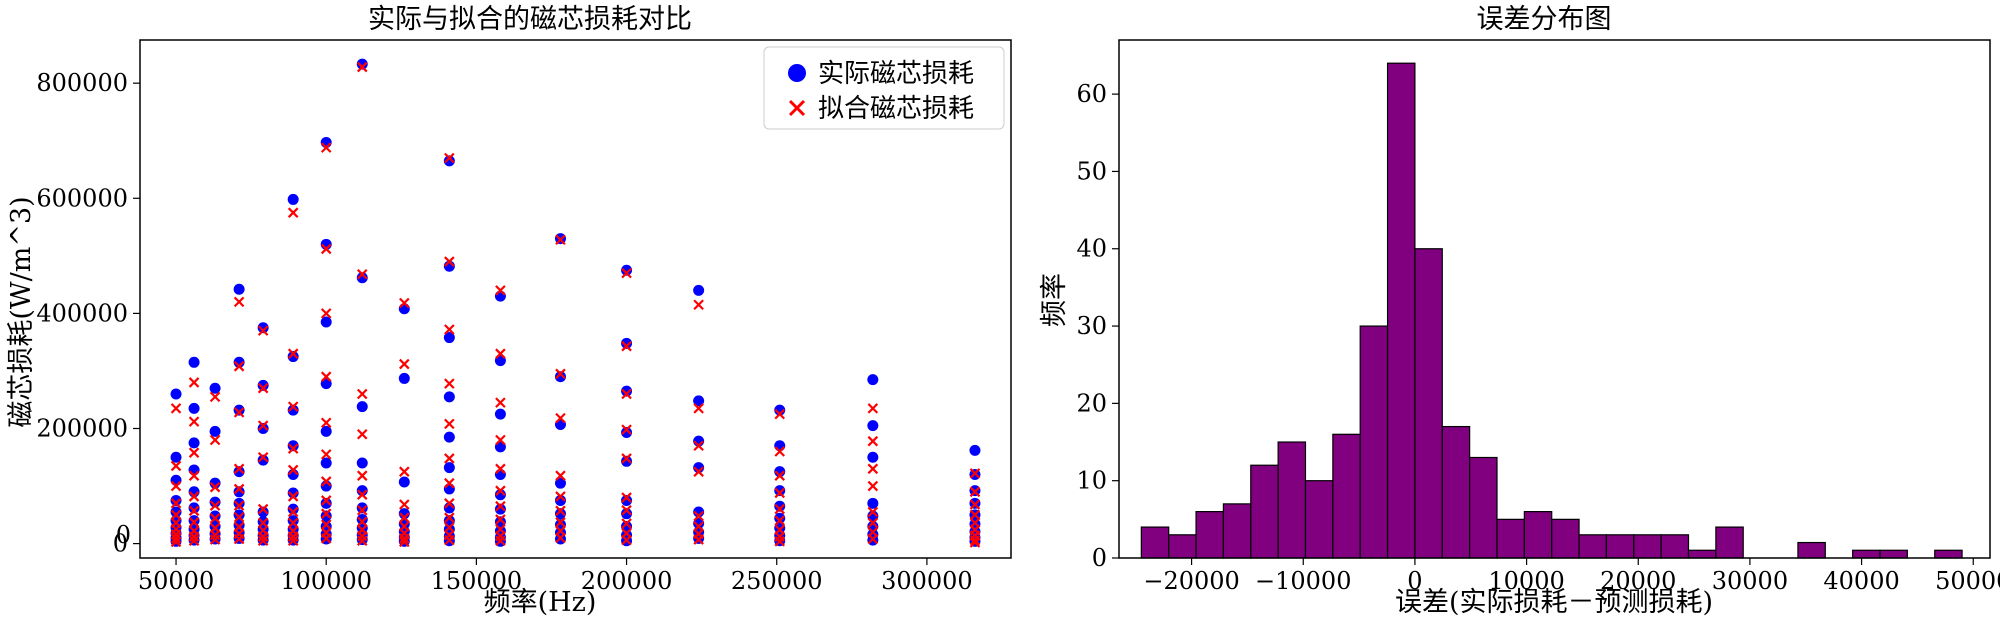  I want to click on legend-label-actual: 实际磁芯损耗, so click(896, 74).